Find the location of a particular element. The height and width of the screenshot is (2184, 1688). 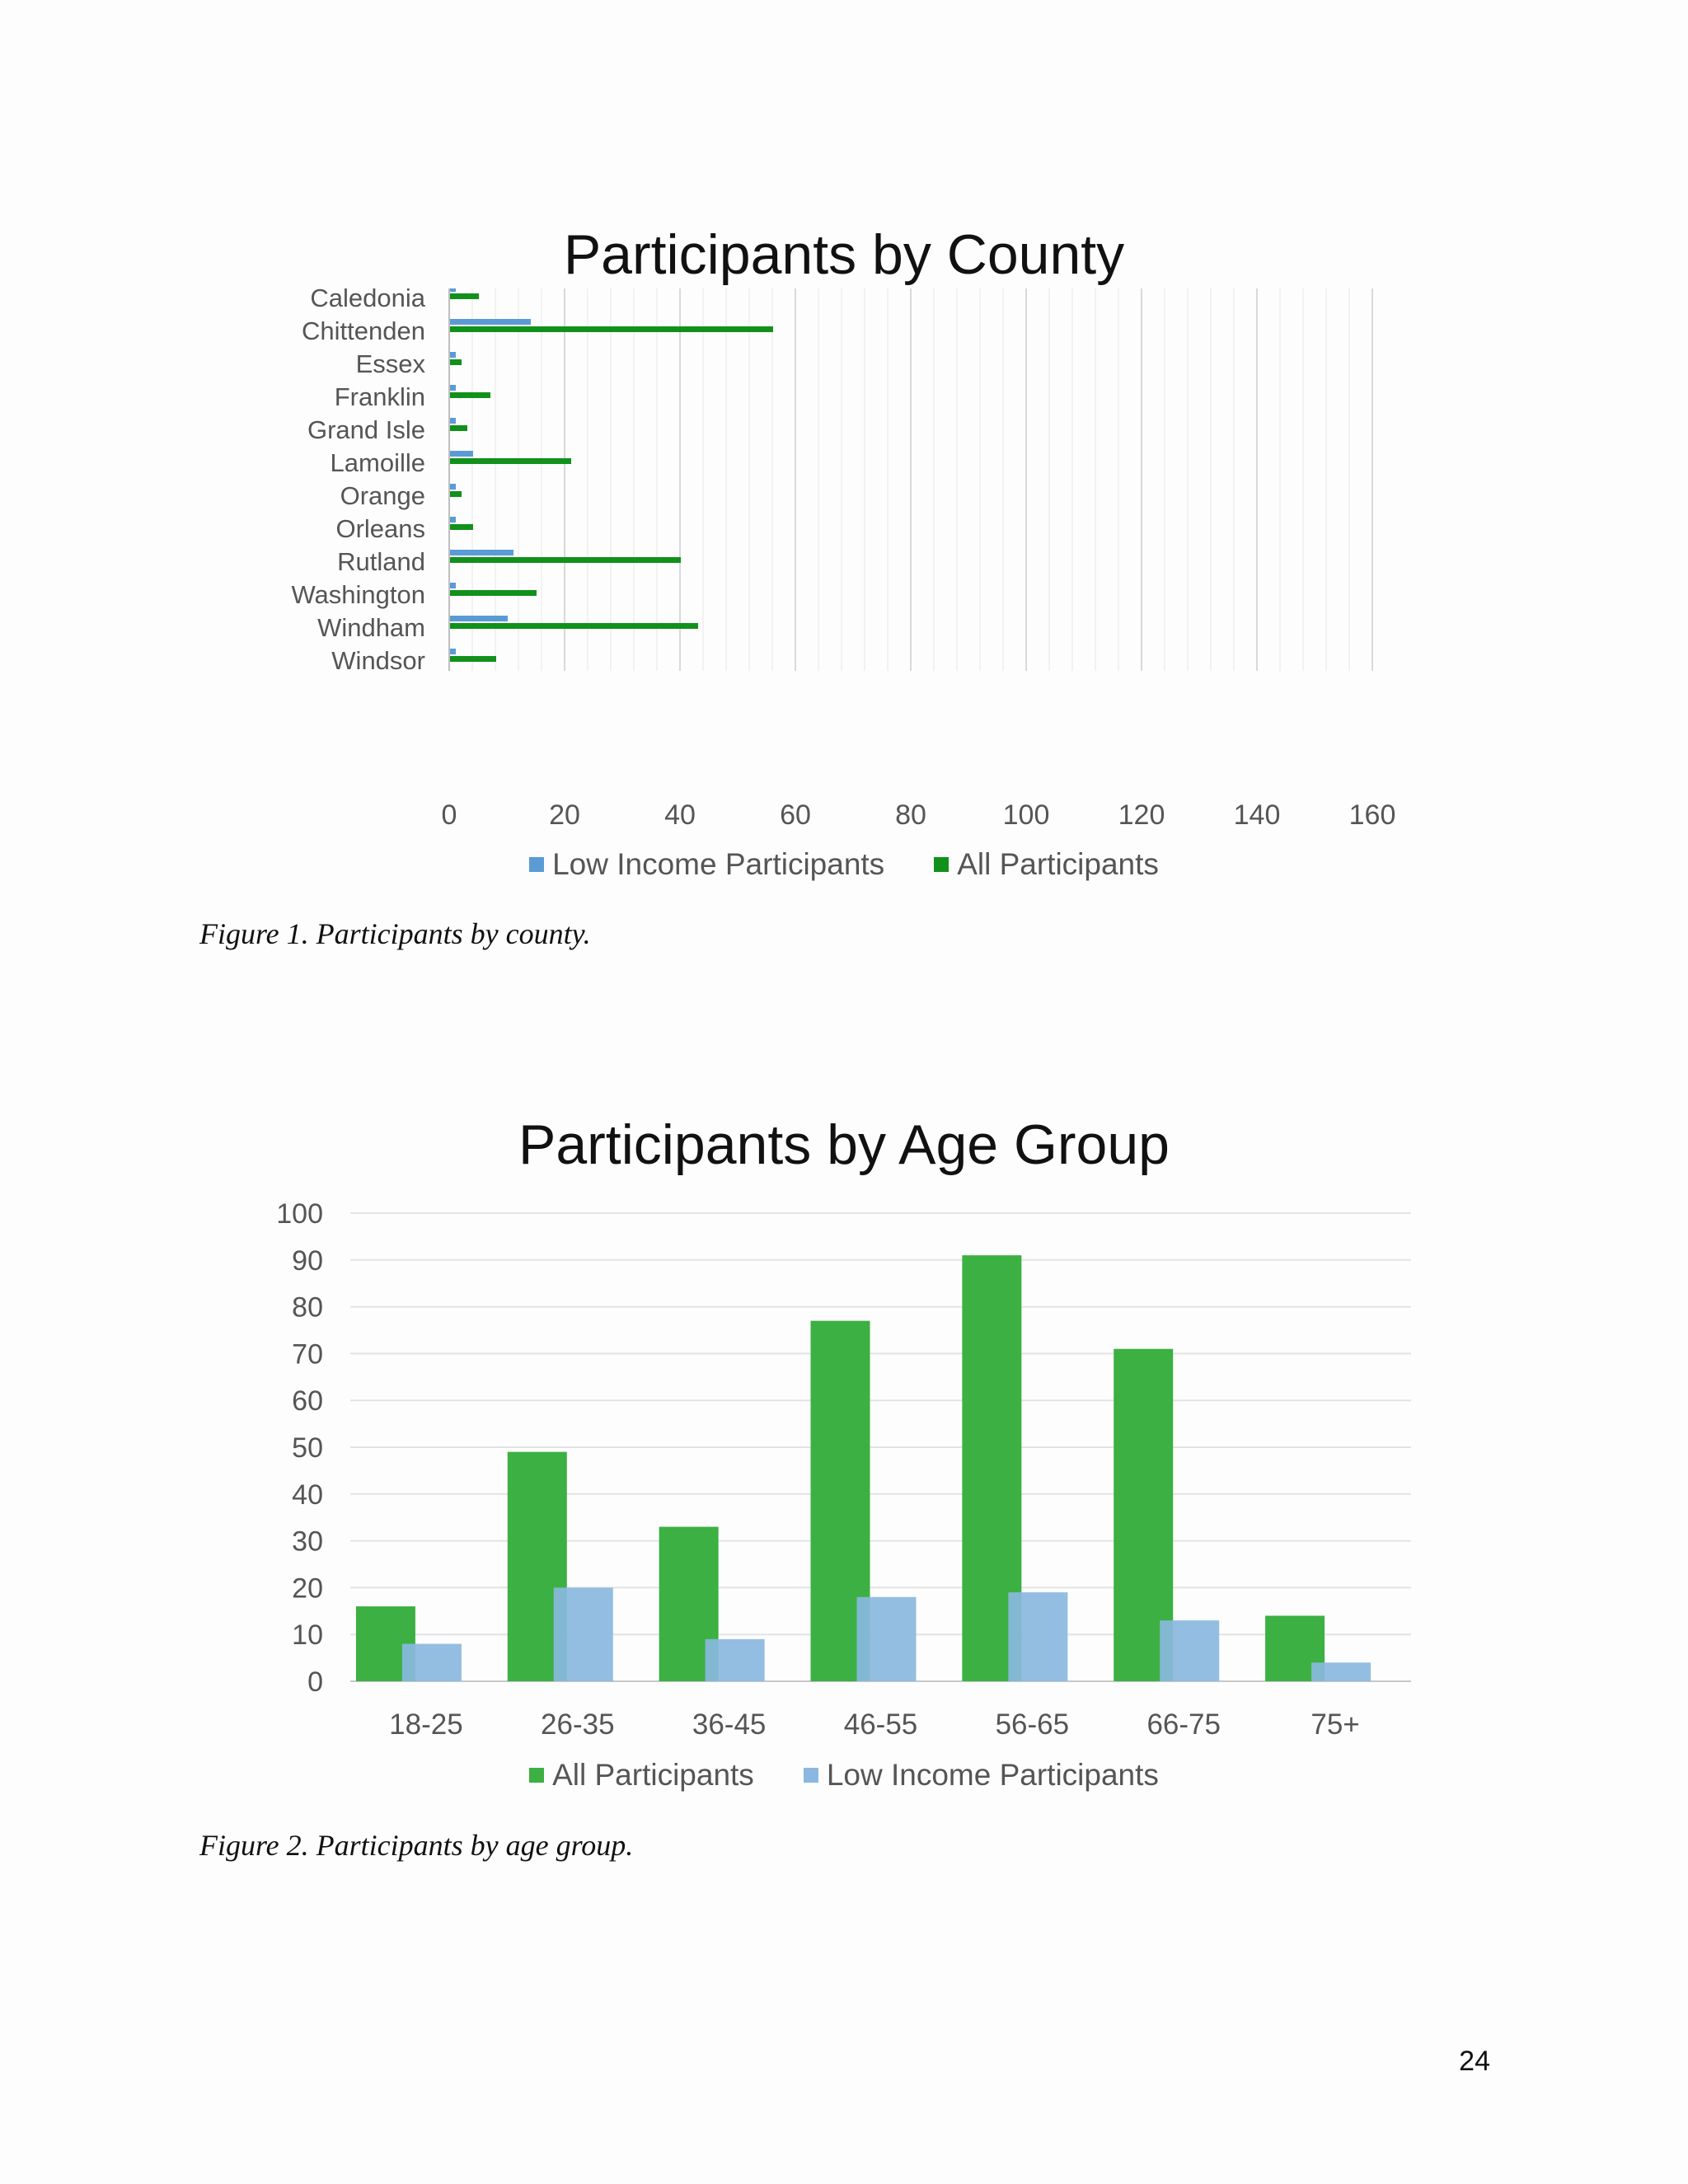

figure-2-caption: Figure 2. Participants by age group. is located at coordinates (417, 1845).